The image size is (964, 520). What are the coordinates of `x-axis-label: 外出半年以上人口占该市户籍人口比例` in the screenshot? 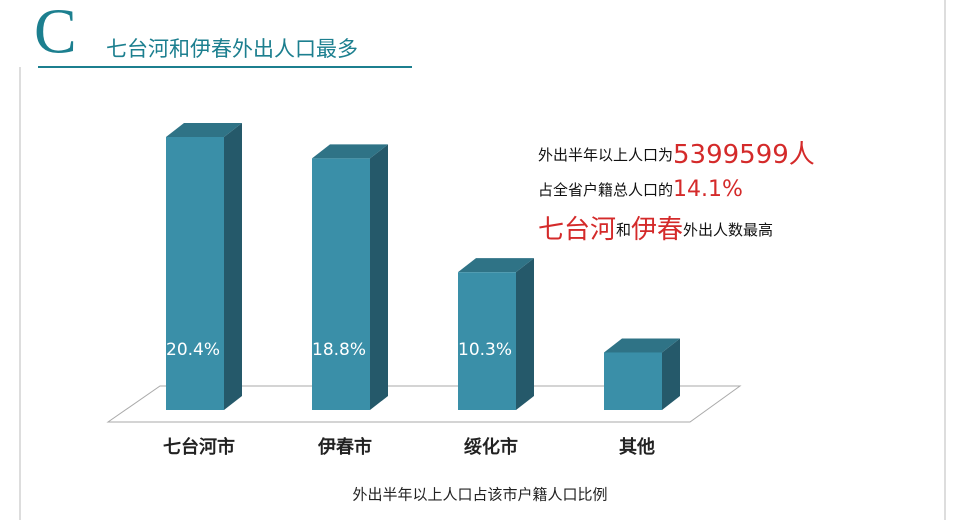 It's located at (479, 495).